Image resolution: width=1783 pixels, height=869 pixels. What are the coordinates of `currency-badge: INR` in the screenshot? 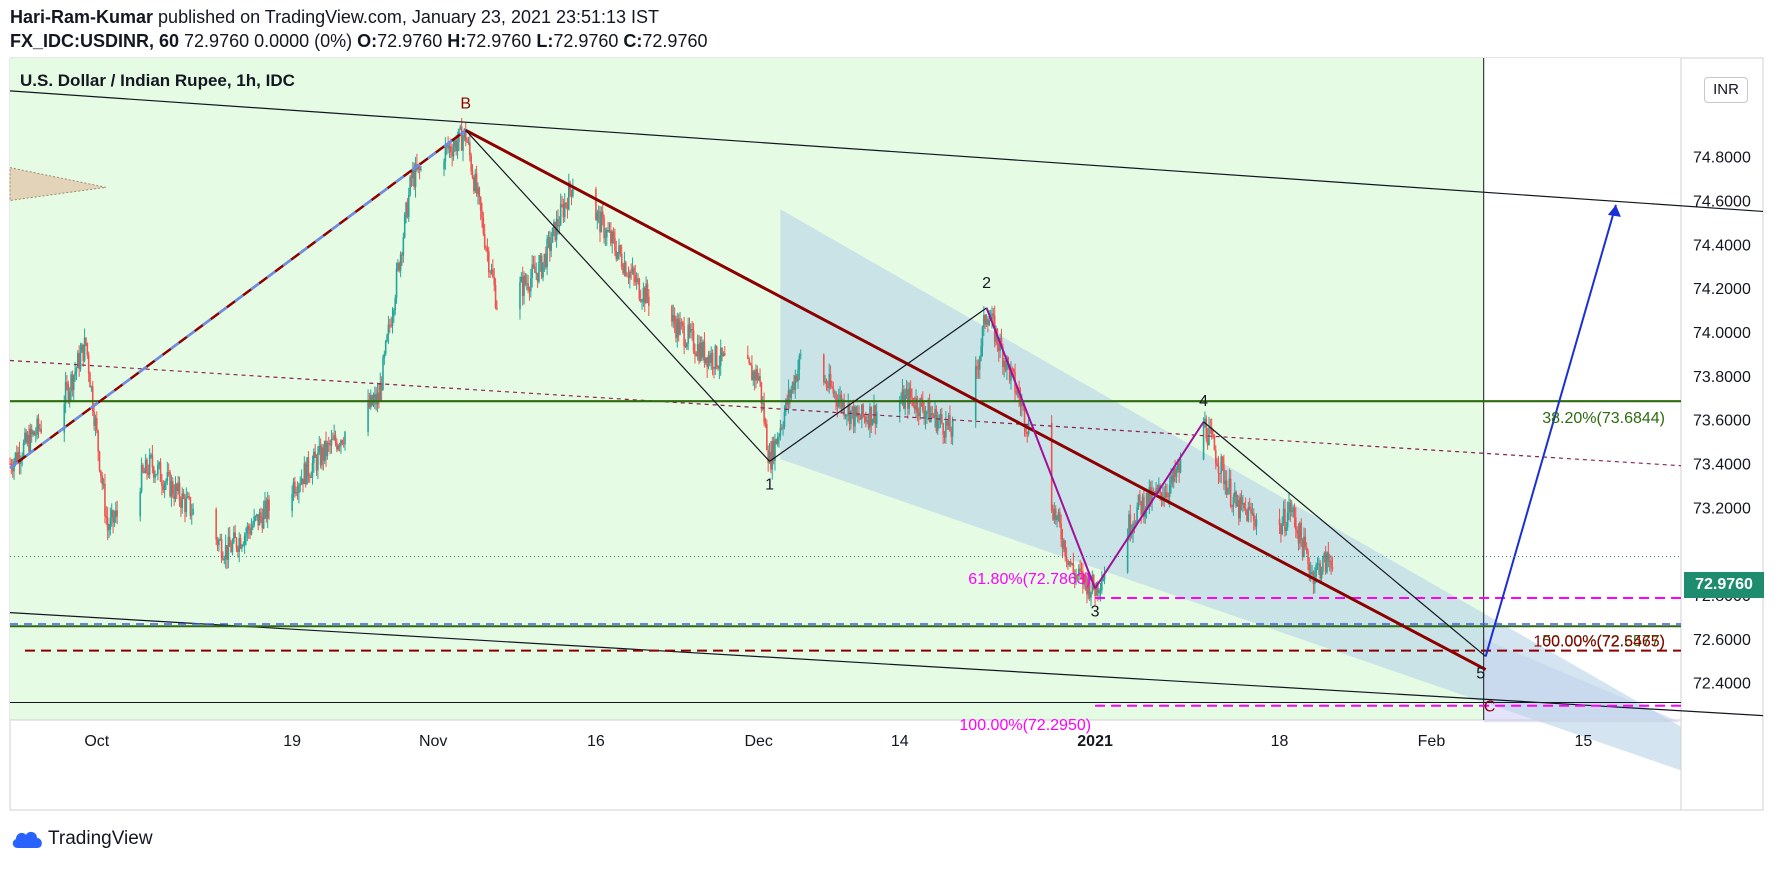 It's located at (1726, 90).